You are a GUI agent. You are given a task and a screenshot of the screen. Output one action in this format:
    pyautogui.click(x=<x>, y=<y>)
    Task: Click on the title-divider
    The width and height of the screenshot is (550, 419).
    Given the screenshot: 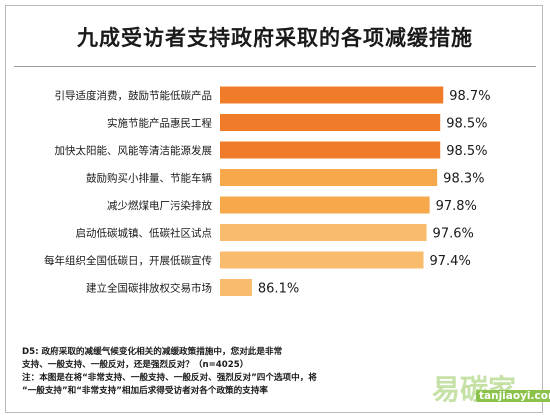 What is the action you would take?
    pyautogui.click(x=275, y=66)
    